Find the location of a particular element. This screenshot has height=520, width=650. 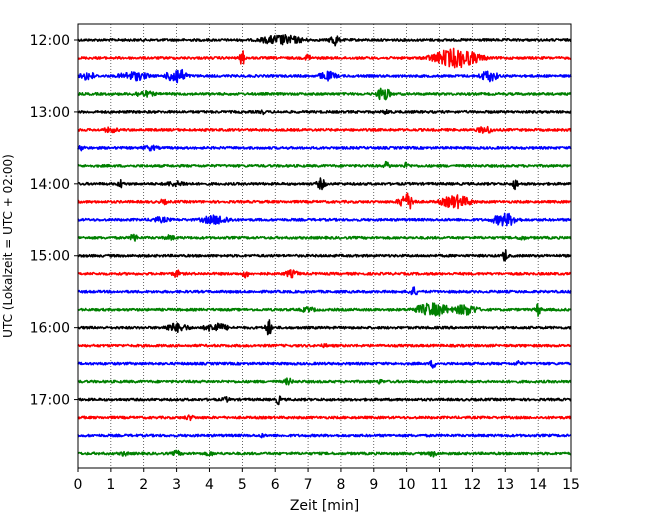

x-tick-label: 10 is located at coordinates (407, 485).